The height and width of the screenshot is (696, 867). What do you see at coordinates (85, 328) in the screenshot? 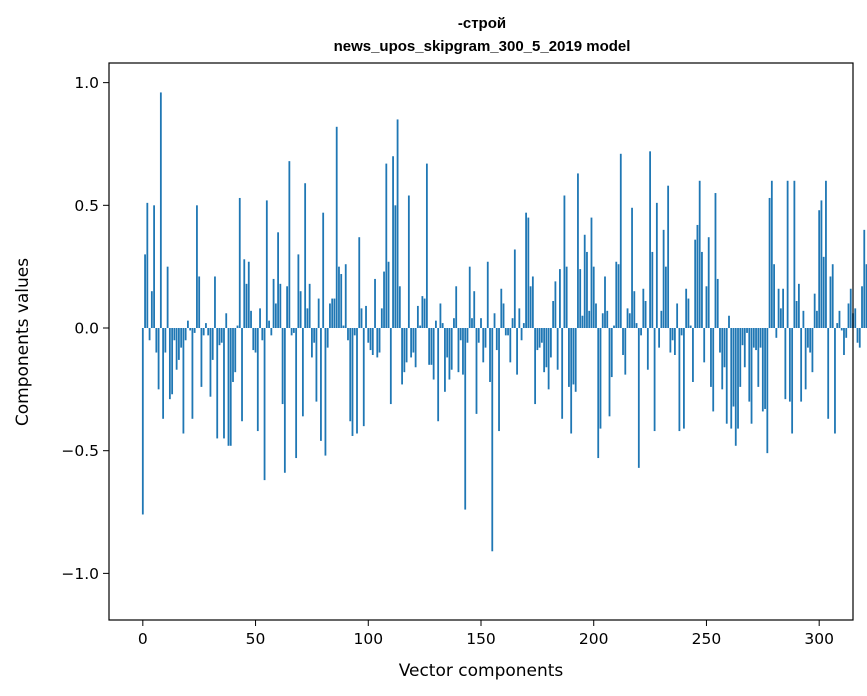
I see `y-axis-ticks: −1.0 −0.5 0.0 0.5 1.0` at bounding box center [85, 328].